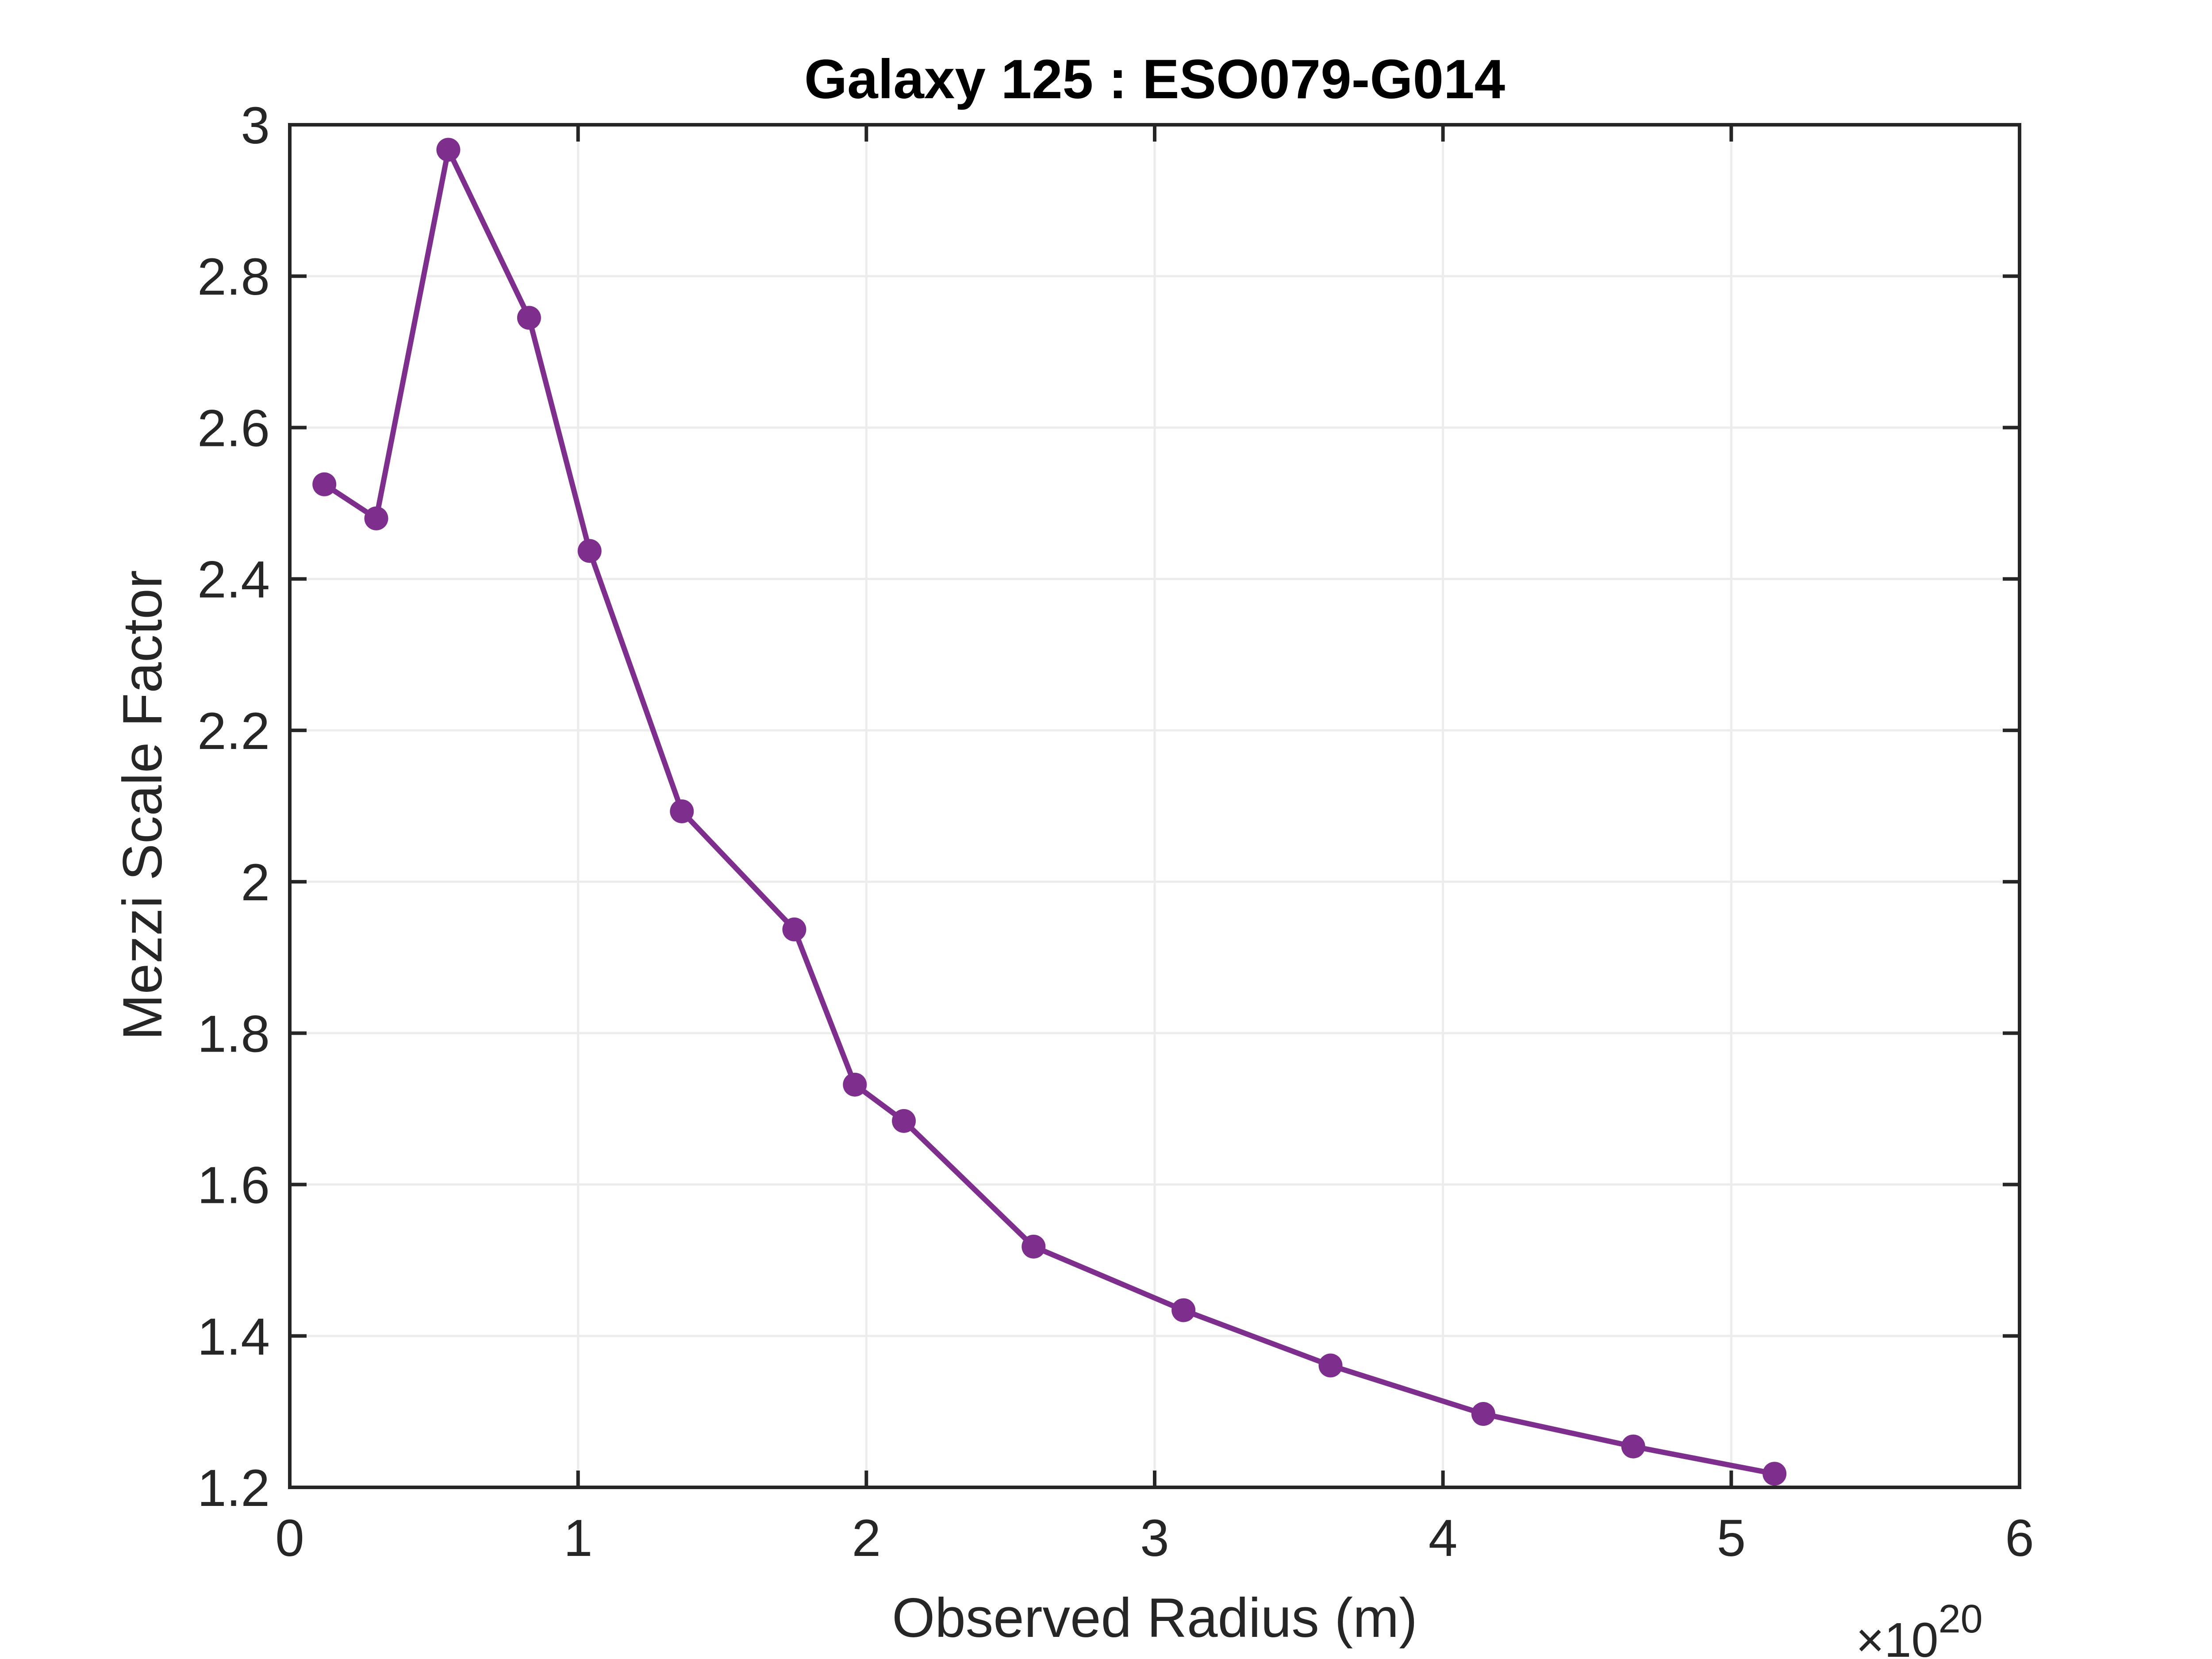 This screenshot has width=2212, height=1659. I want to click on y-tick-label: 3, so click(256, 126).